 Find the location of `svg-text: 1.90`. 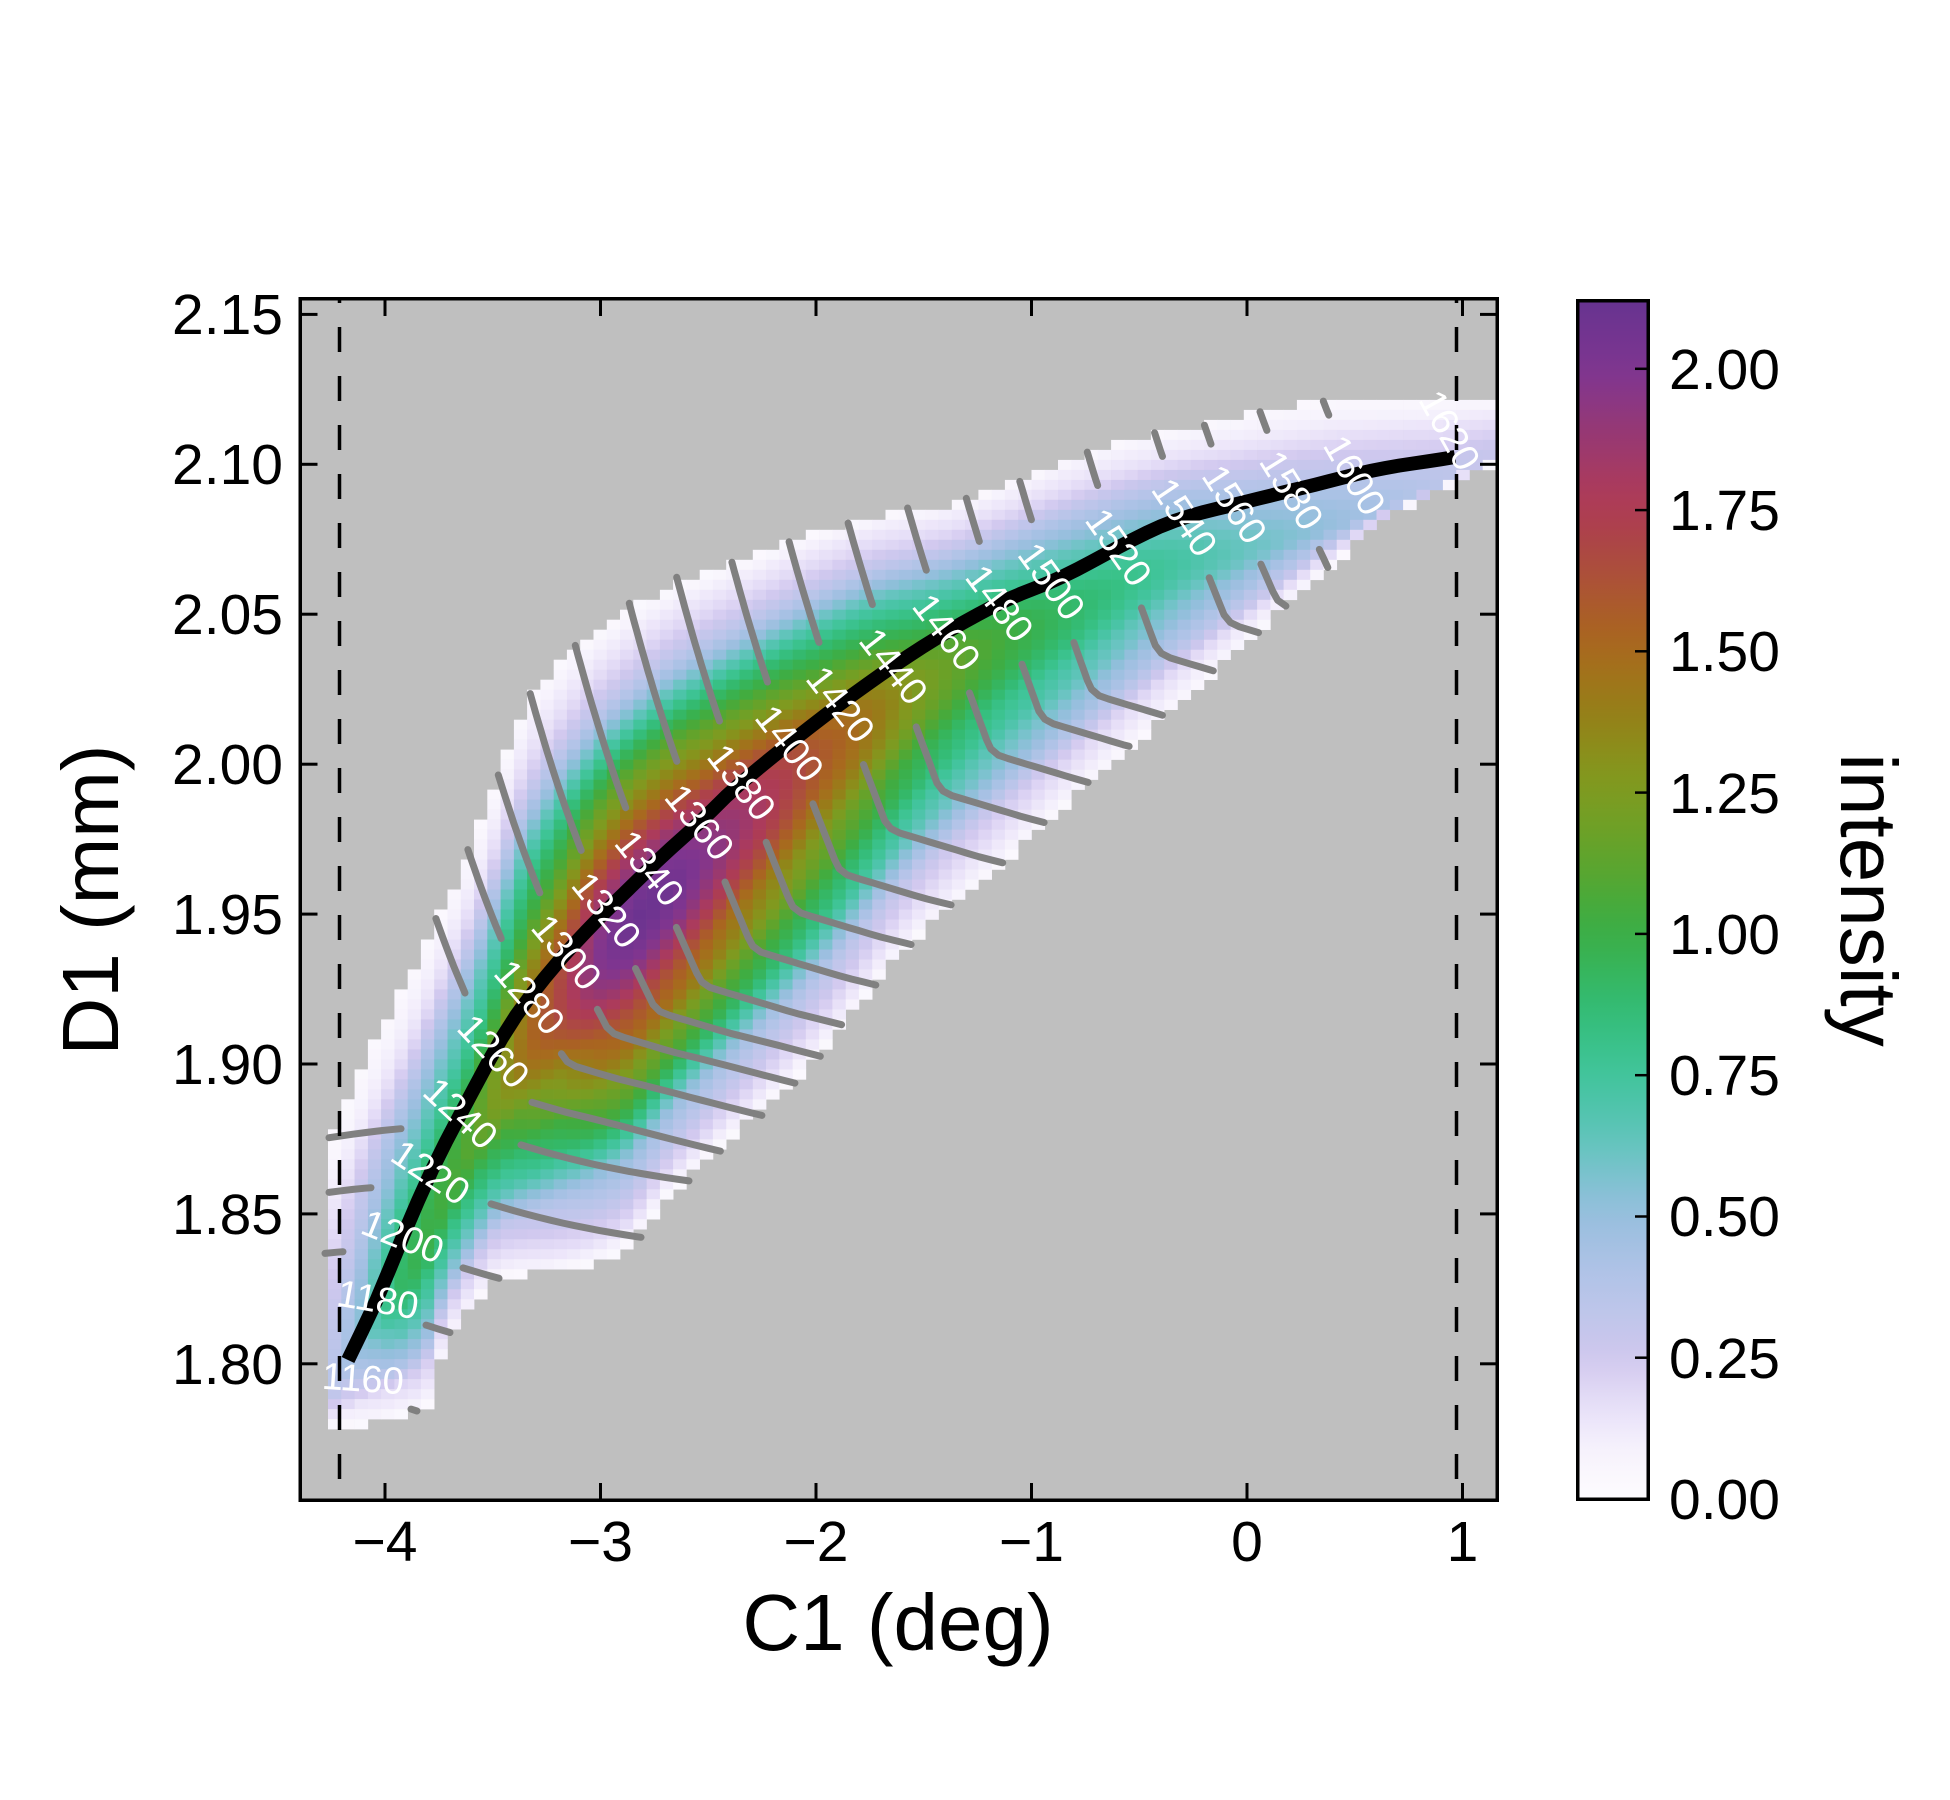

svg-text: 1.90 is located at coordinates (227, 1065).